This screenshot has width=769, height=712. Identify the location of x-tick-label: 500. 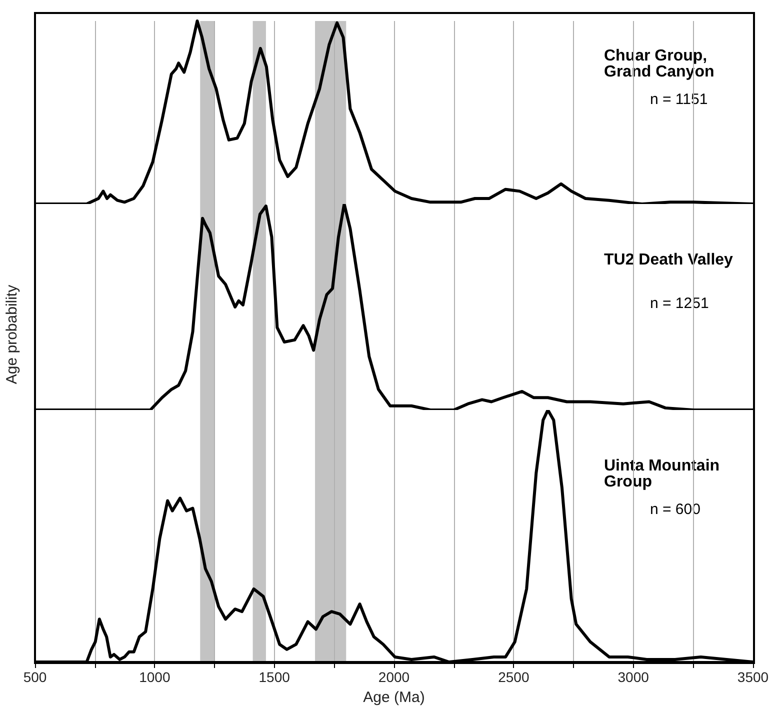
(35, 677).